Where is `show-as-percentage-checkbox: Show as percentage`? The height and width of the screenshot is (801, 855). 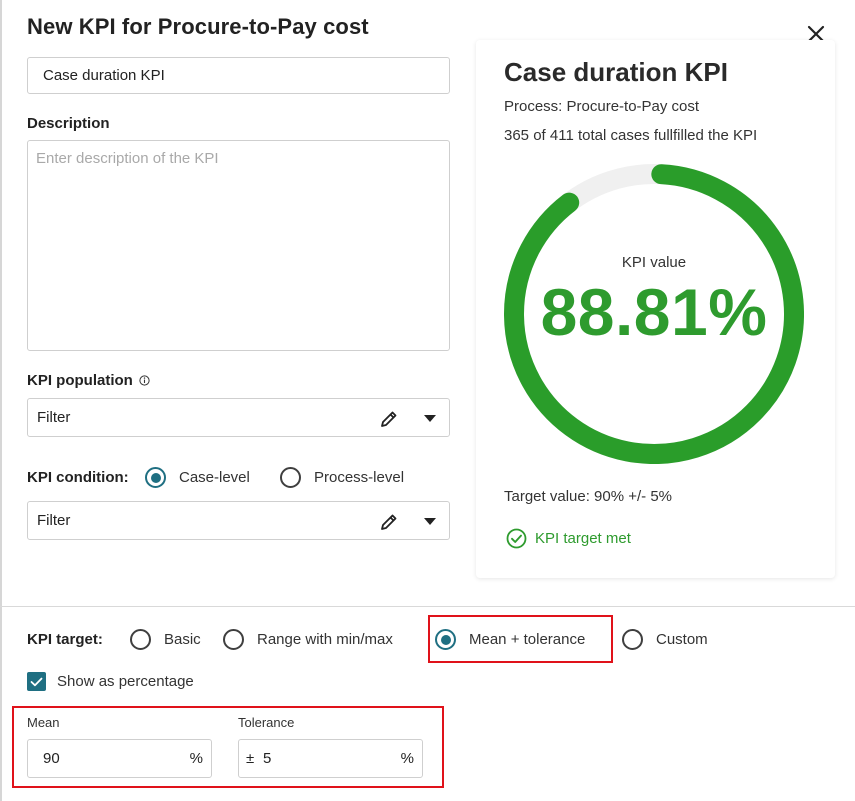 show-as-percentage-checkbox: Show as percentage is located at coordinates (110, 681).